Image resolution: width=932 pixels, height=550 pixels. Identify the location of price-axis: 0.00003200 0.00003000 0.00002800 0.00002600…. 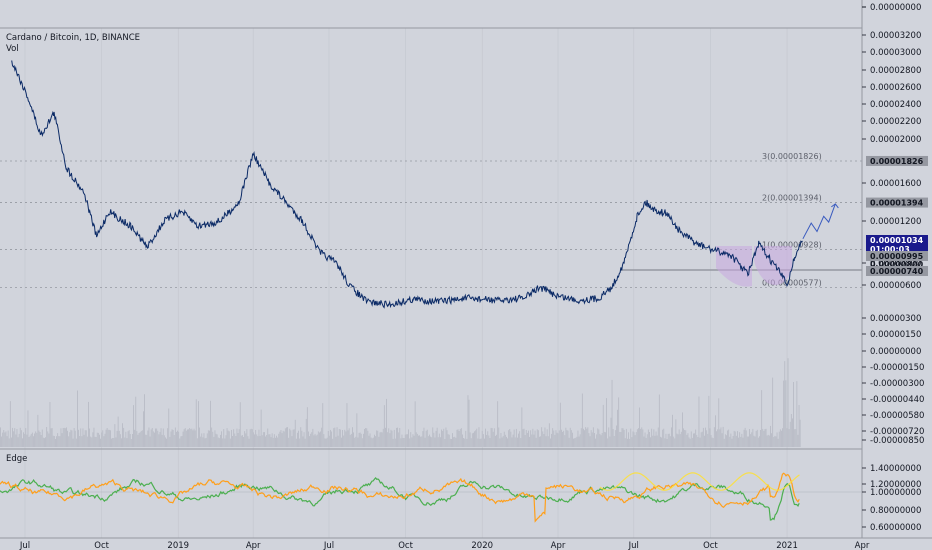
(893, 238).